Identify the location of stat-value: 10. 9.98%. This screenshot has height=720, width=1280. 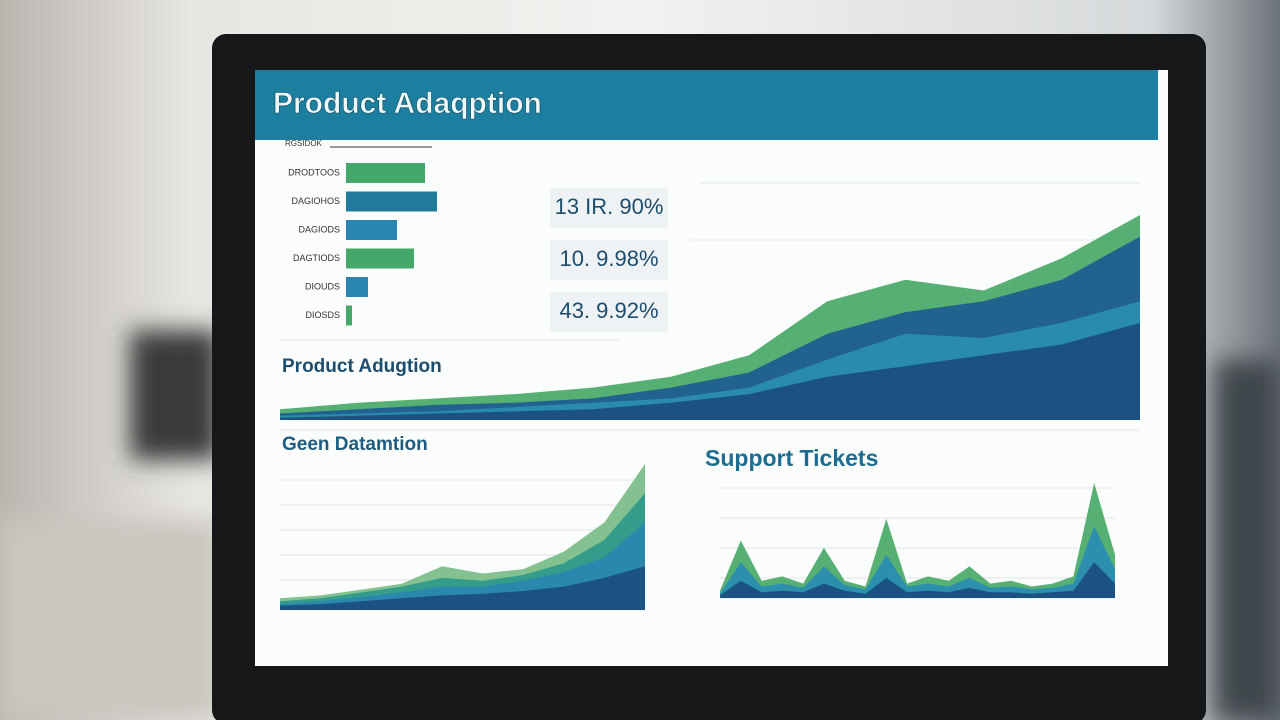
(608, 258).